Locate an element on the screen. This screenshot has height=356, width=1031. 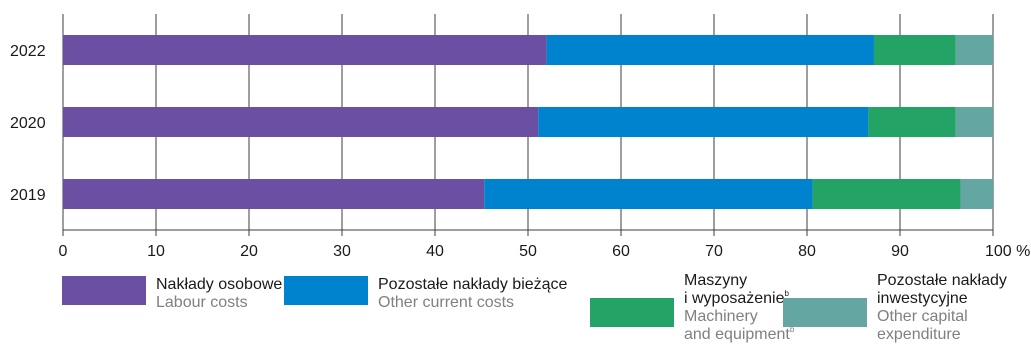
x-tick-label: 50 is located at coordinates (528, 251).